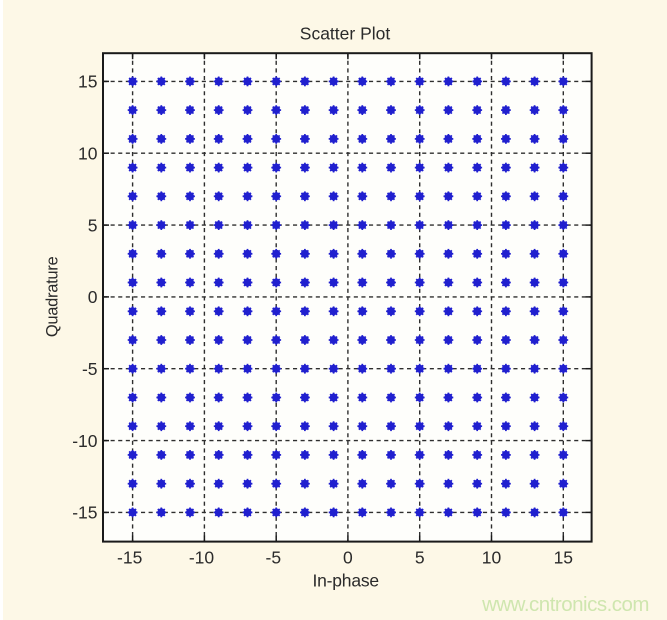 The image size is (667, 620). Describe the element at coordinates (345, 581) in the screenshot. I see `svg-text: In-phase` at that location.